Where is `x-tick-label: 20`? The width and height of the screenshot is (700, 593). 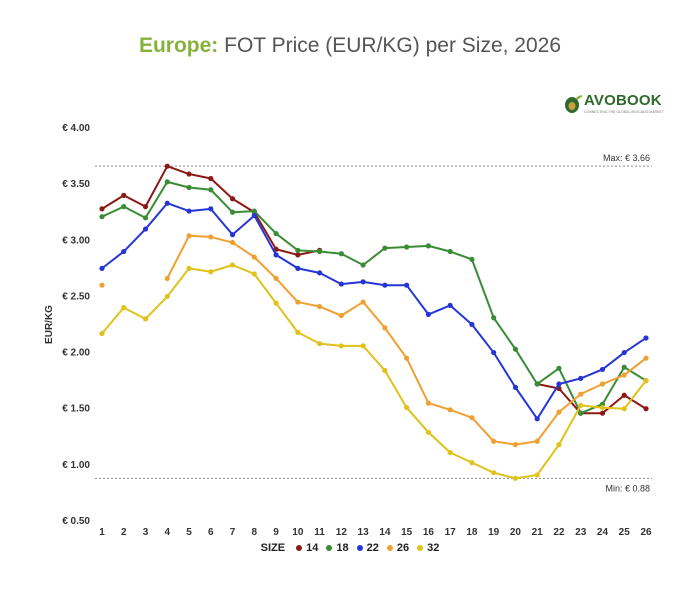 x-tick-label: 20 is located at coordinates (516, 532).